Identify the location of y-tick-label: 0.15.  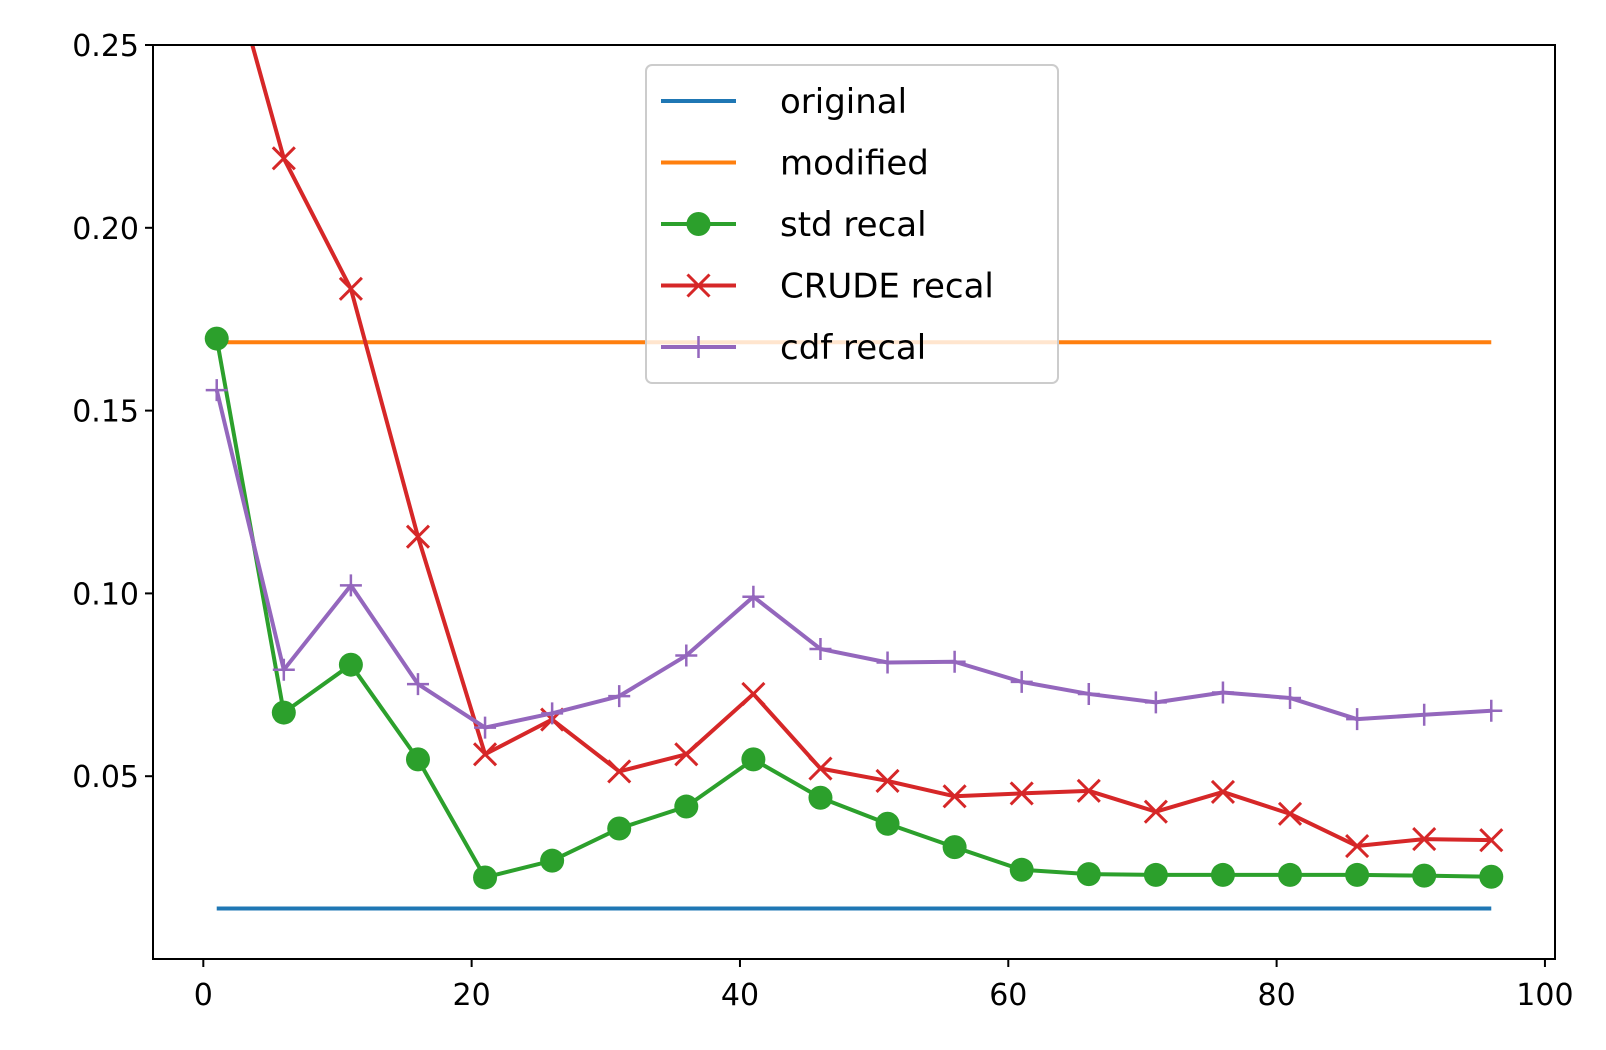
(105, 412).